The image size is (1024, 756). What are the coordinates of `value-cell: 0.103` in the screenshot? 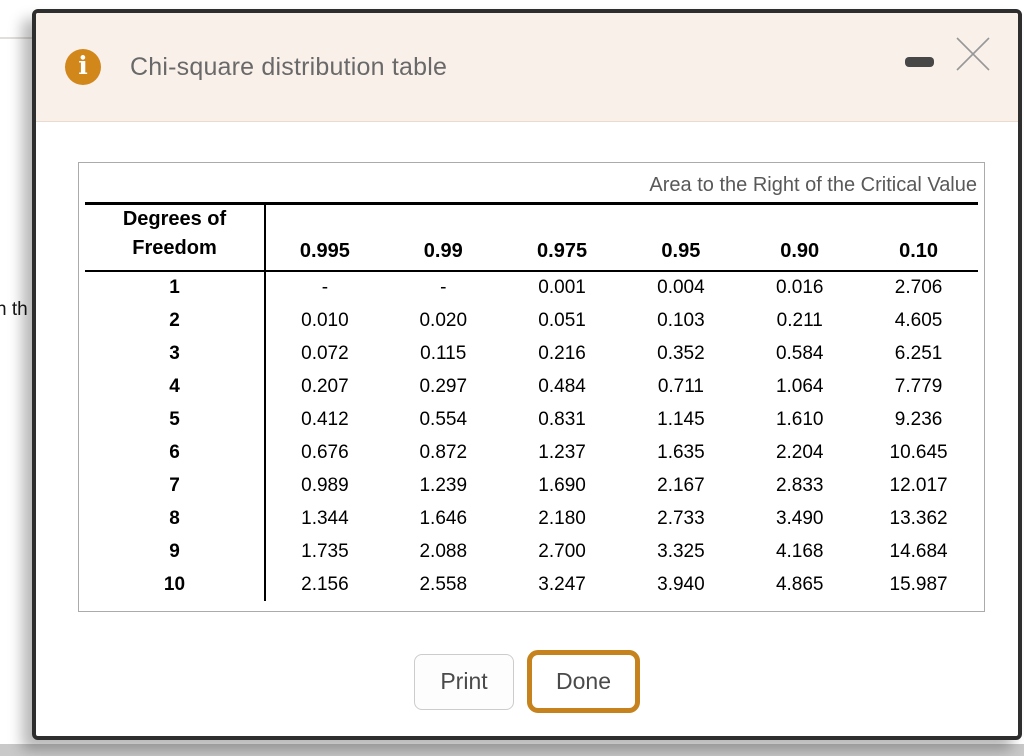 It's located at (681, 320).